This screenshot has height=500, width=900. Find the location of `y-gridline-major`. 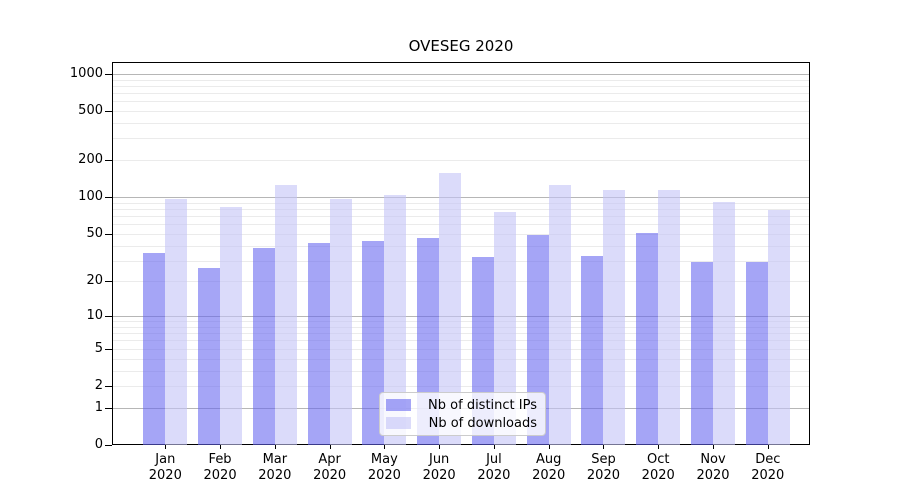

y-gridline-major is located at coordinates (461, 74).